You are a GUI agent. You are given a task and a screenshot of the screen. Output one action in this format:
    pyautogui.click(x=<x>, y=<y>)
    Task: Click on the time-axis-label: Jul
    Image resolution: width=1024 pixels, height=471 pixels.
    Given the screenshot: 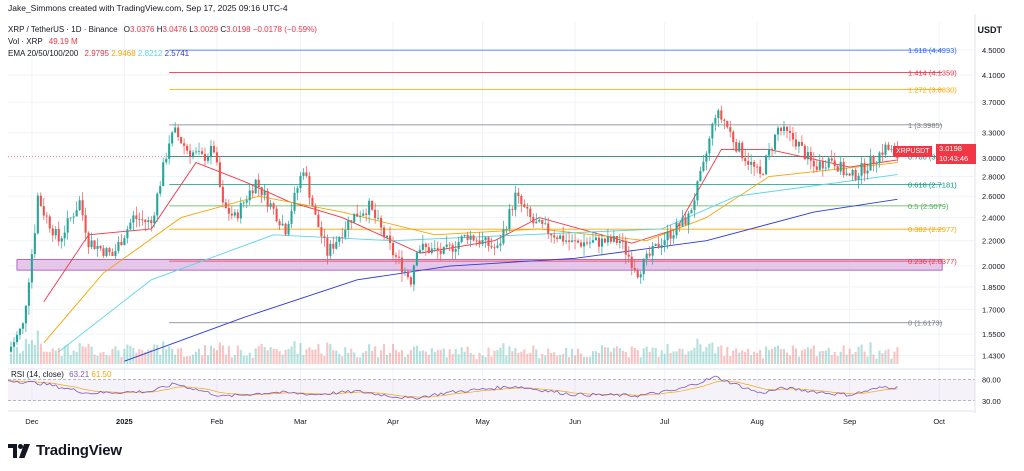 What is the action you would take?
    pyautogui.click(x=665, y=421)
    